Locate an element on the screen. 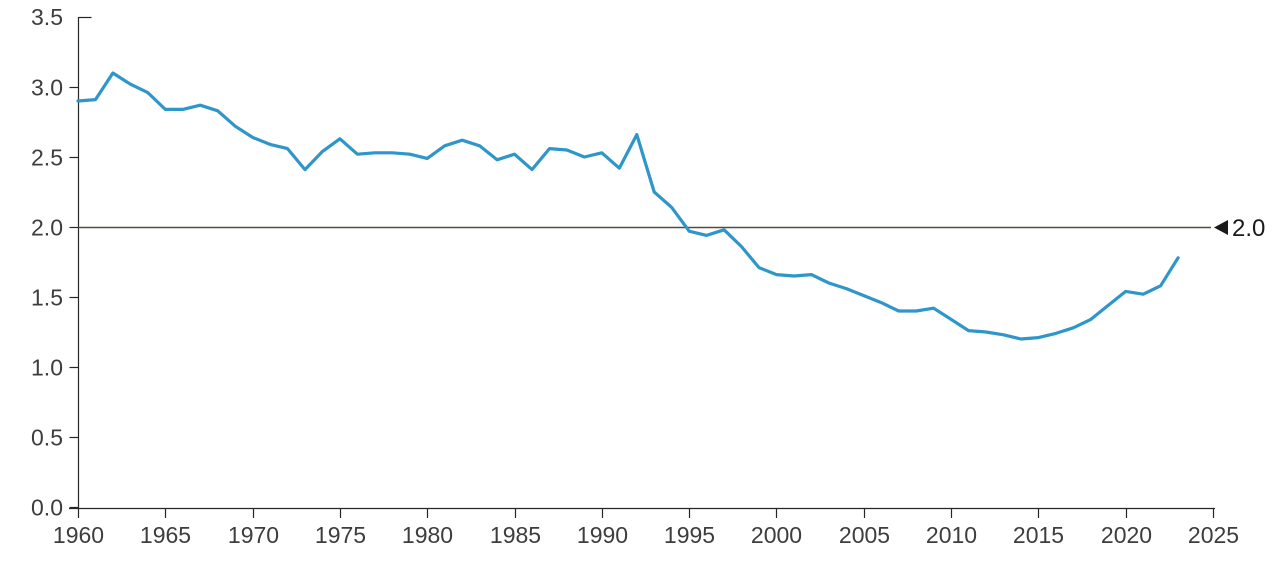 Image resolution: width=1280 pixels, height=561 pixels. x-tick-label: 1990 is located at coordinates (602, 535).